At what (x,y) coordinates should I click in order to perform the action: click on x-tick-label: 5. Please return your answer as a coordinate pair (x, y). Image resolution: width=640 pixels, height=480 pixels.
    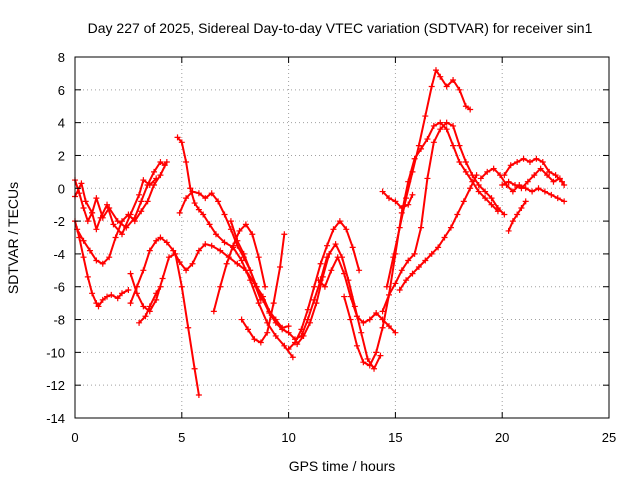
    Looking at the image, I should click on (181, 437).